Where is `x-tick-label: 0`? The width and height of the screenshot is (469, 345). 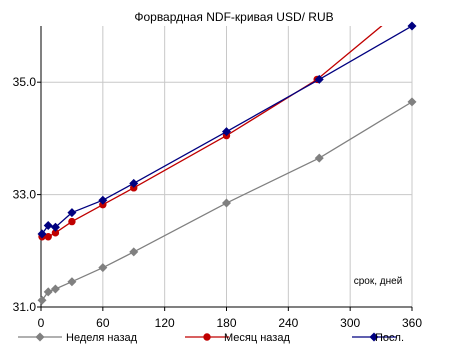
x-tick-label: 0 is located at coordinates (41, 323).